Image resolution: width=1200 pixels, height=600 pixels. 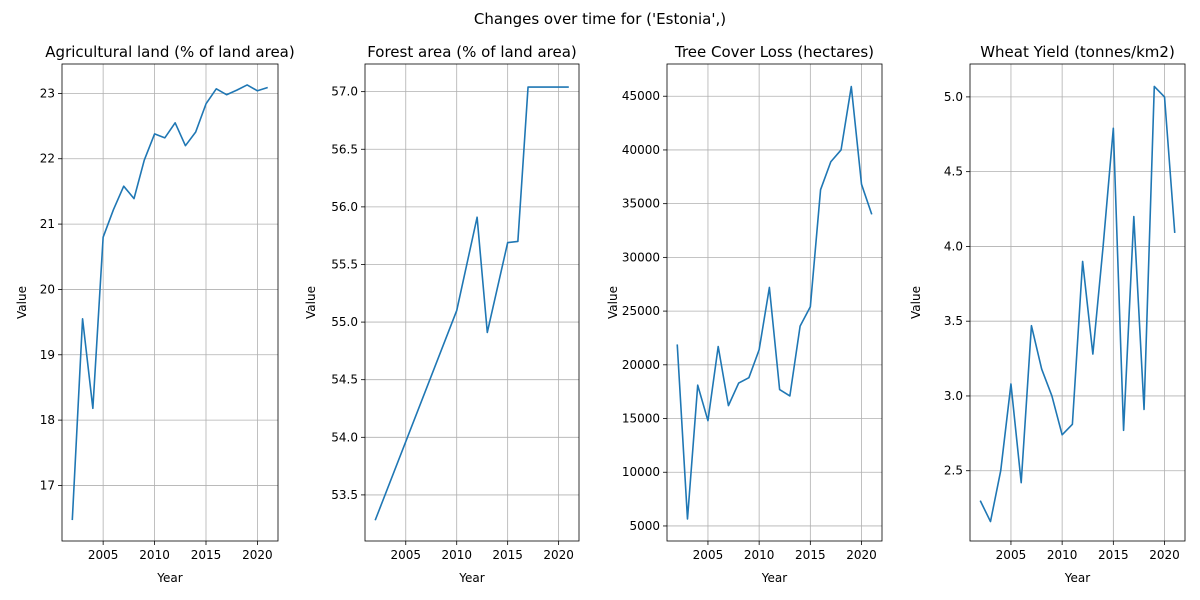 What do you see at coordinates (344, 380) in the screenshot?
I see `y-tick-label: 54.5` at bounding box center [344, 380].